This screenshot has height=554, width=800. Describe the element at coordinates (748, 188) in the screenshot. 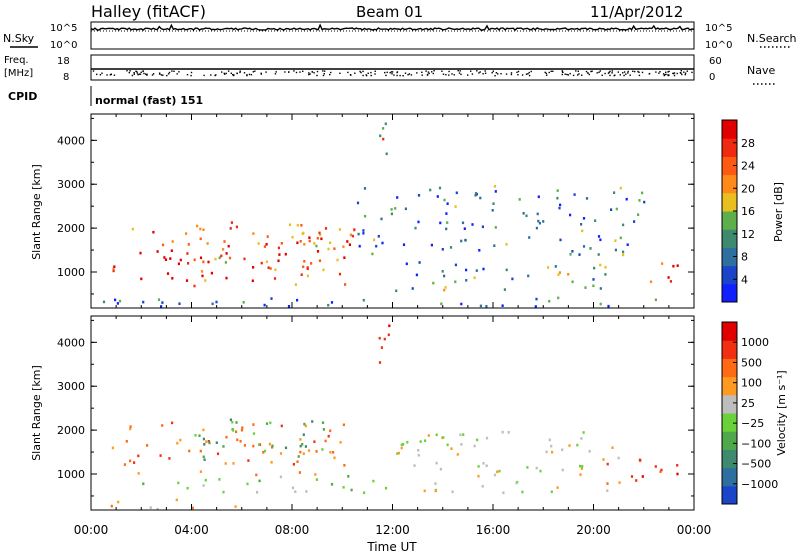

I see `colorbar-tick-label: 20` at that location.